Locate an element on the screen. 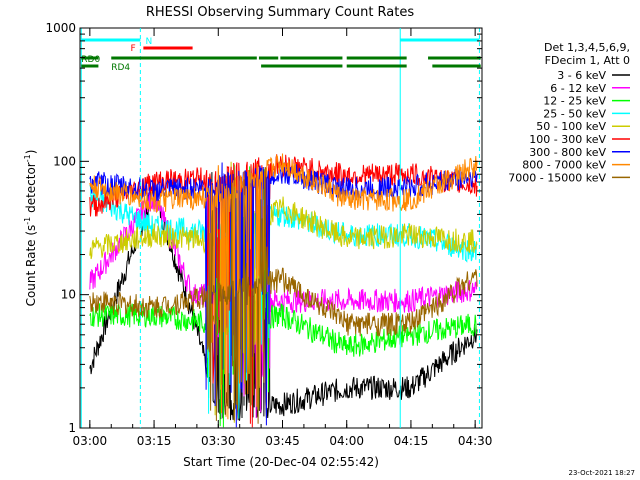 The image size is (640, 480). x-tick-label: 04:15 is located at coordinates (411, 441).